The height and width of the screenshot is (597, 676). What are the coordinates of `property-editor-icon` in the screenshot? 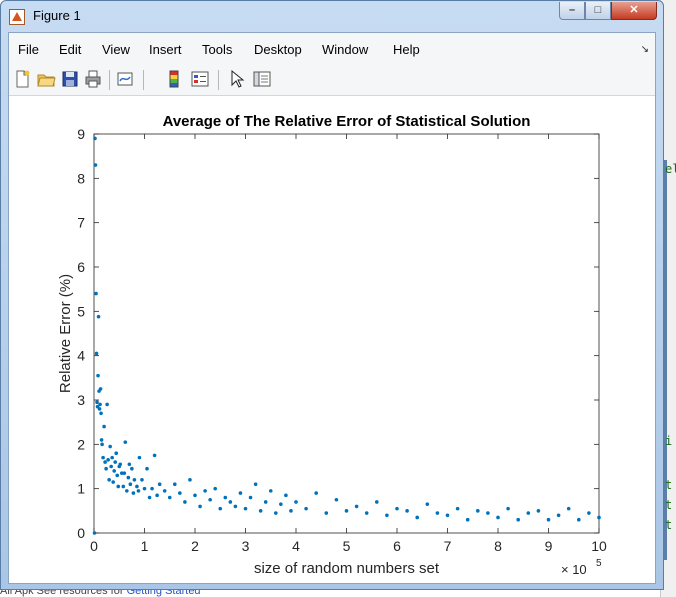 It's located at (262, 79).